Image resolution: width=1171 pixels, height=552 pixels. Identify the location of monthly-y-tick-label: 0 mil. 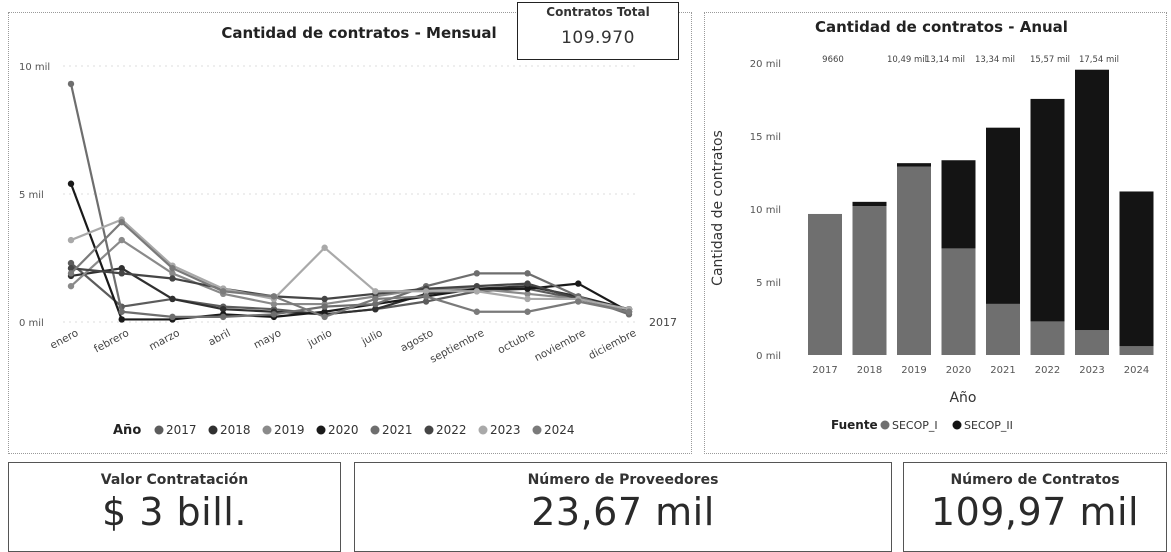
(31, 323).